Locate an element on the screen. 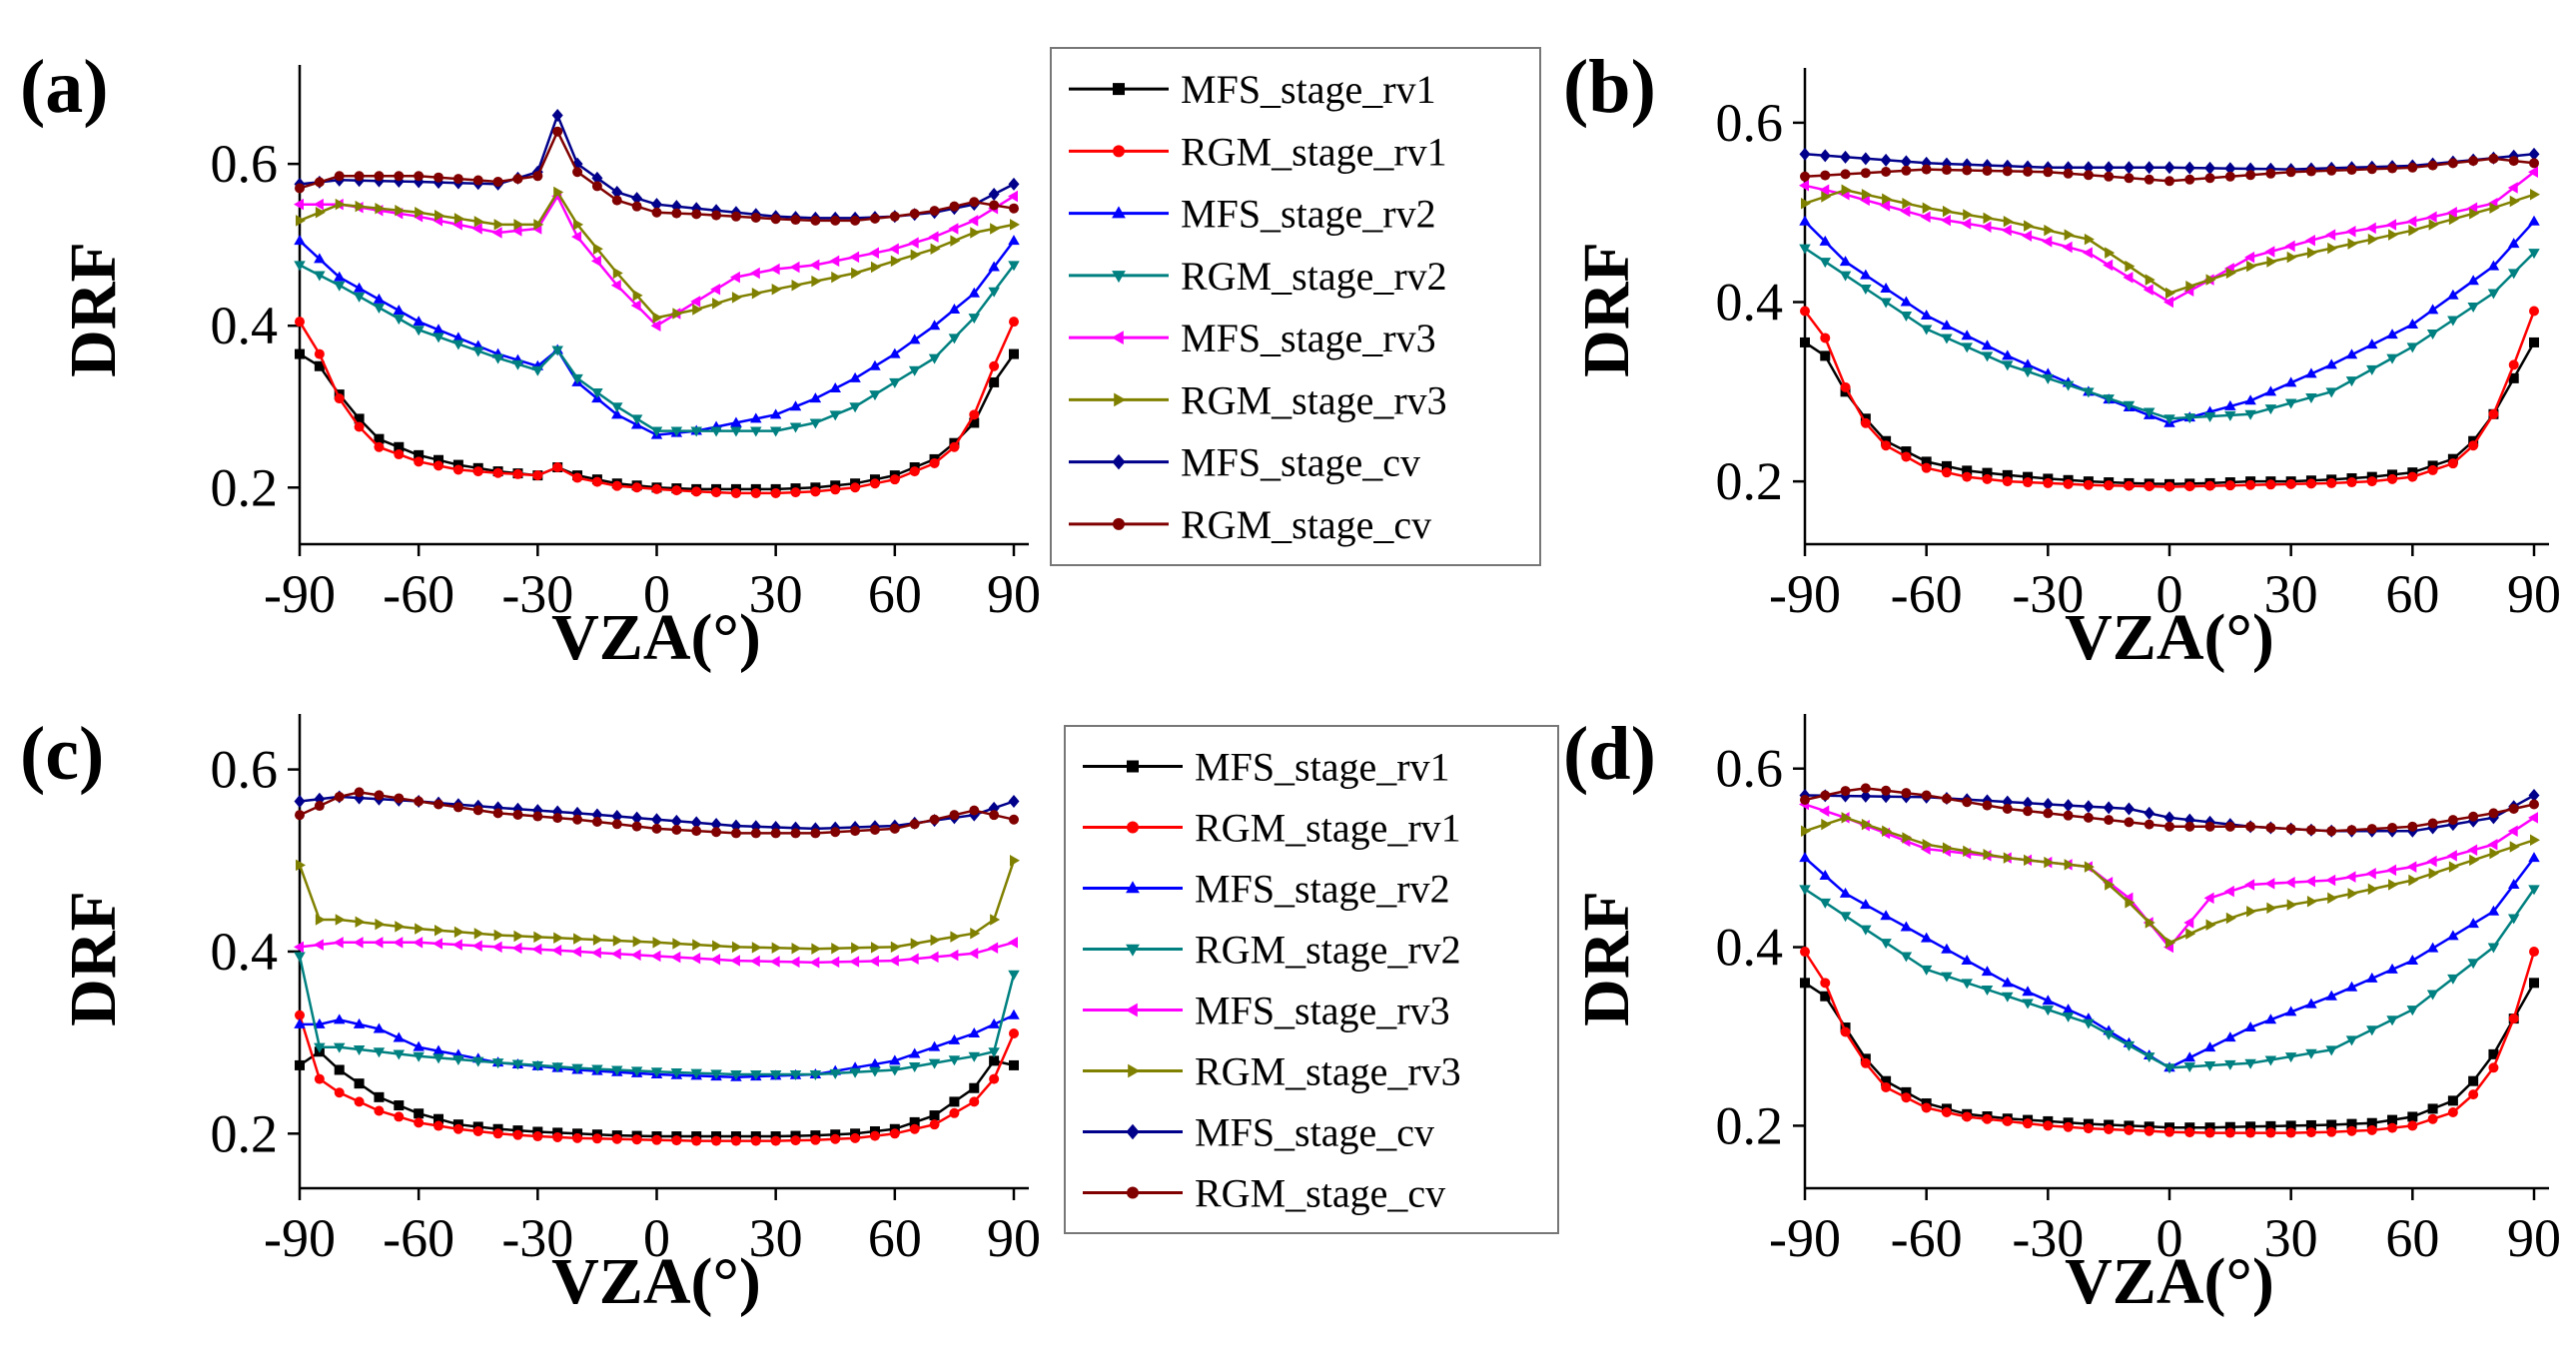 The width and height of the screenshot is (2576, 1351). x-tick-label: -30 is located at coordinates (537, 594).